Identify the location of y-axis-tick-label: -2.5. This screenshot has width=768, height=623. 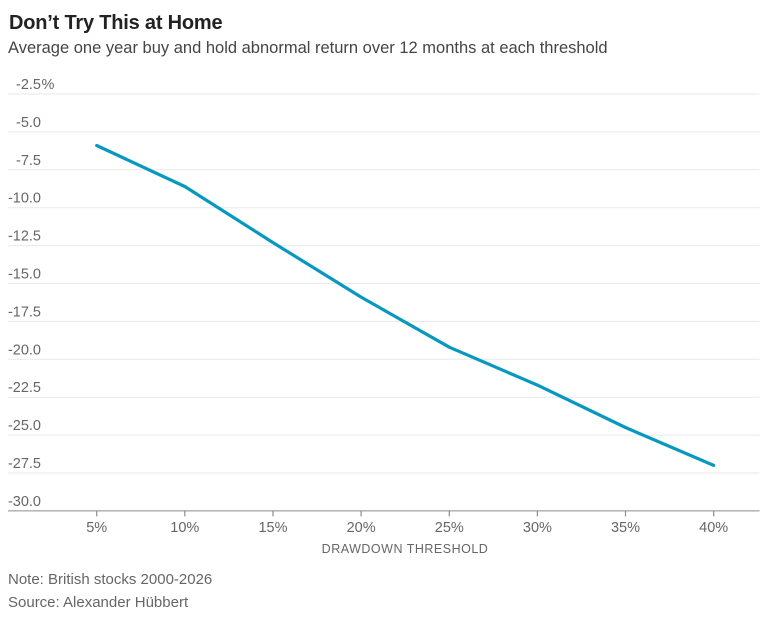
(28, 85).